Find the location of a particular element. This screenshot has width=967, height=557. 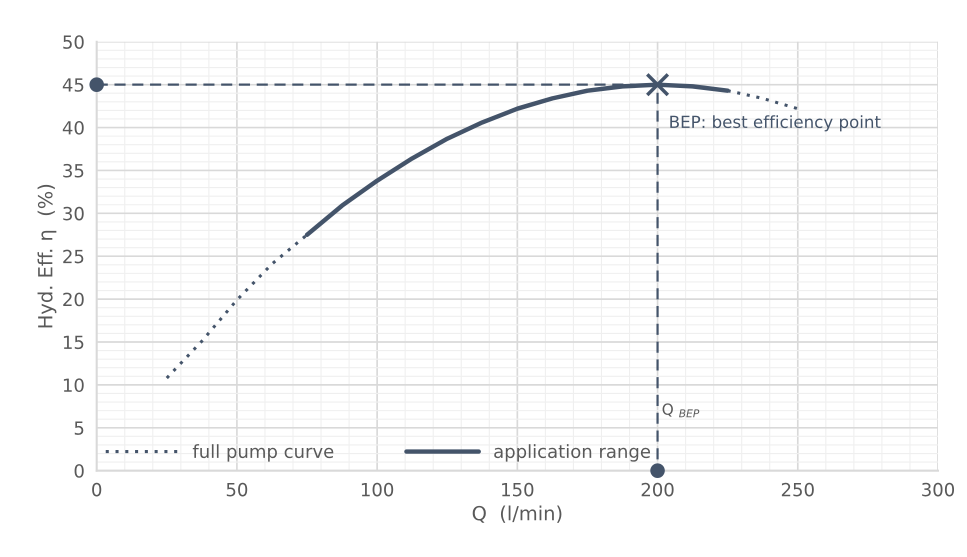

annotation: Q $_{BEP}$ is located at coordinates (681, 410).